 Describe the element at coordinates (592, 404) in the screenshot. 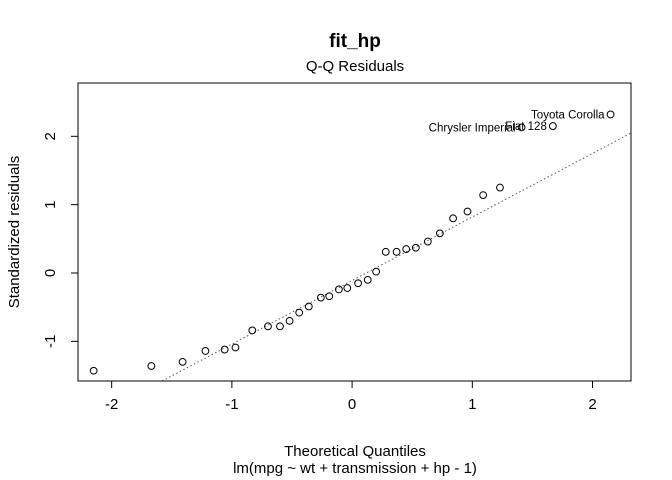

I see `x-tick-label: 2` at that location.